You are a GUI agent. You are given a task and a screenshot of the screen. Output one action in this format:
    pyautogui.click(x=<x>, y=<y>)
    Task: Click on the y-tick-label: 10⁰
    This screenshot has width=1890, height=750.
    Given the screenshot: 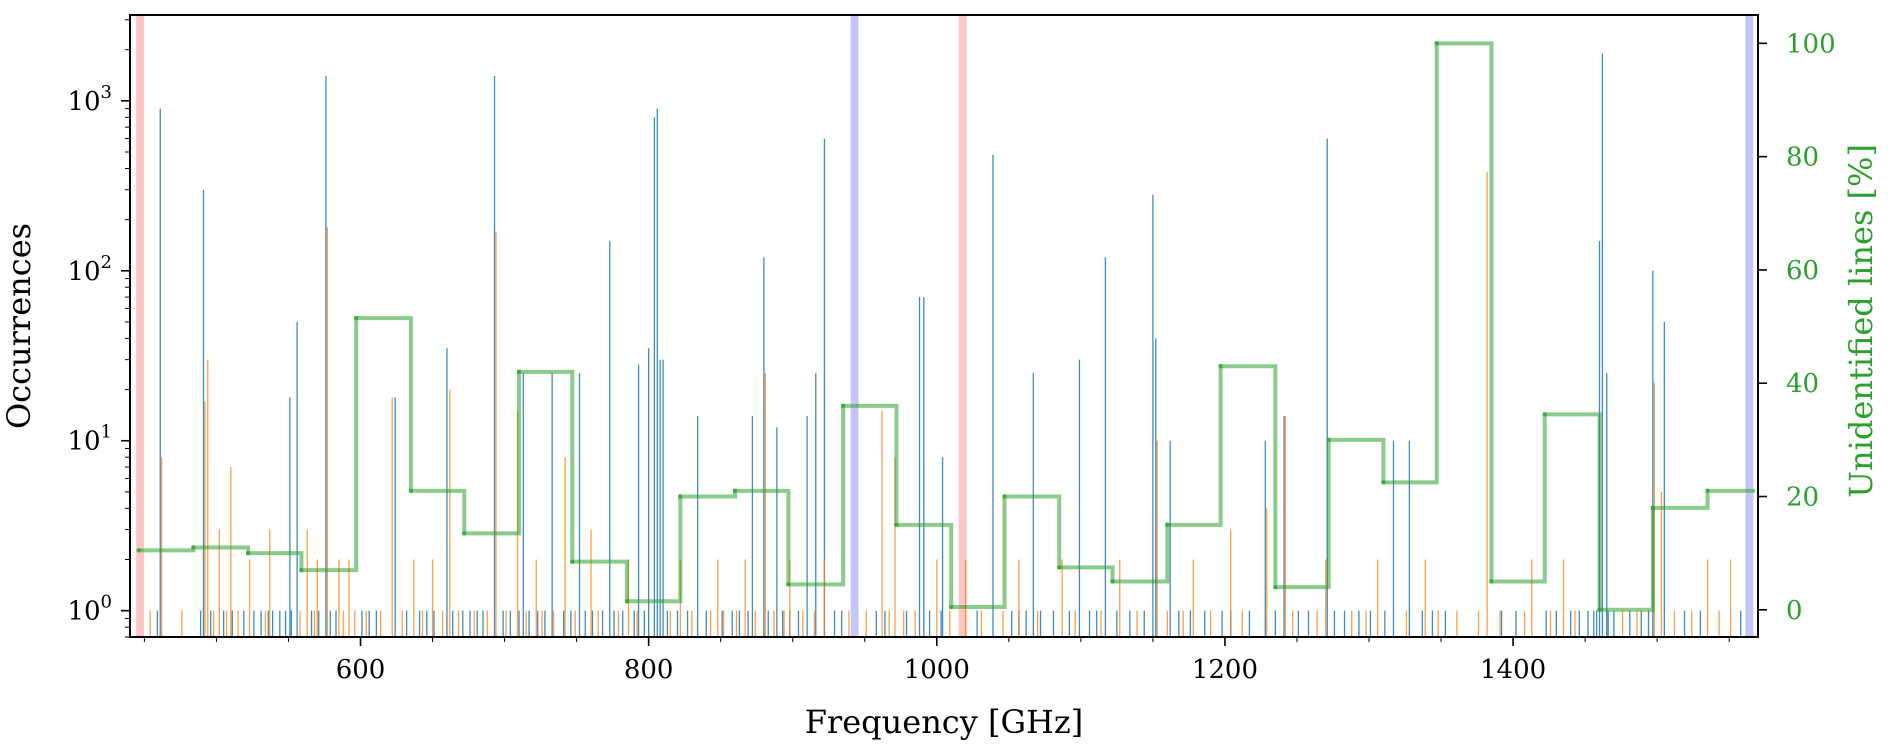 What is the action you would take?
    pyautogui.click(x=89, y=609)
    